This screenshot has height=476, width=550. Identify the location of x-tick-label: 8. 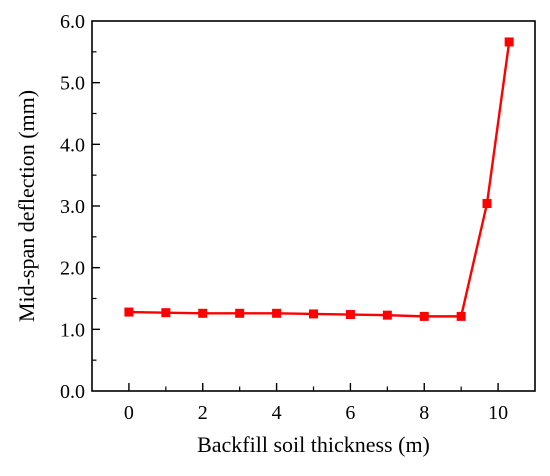
(424, 413).